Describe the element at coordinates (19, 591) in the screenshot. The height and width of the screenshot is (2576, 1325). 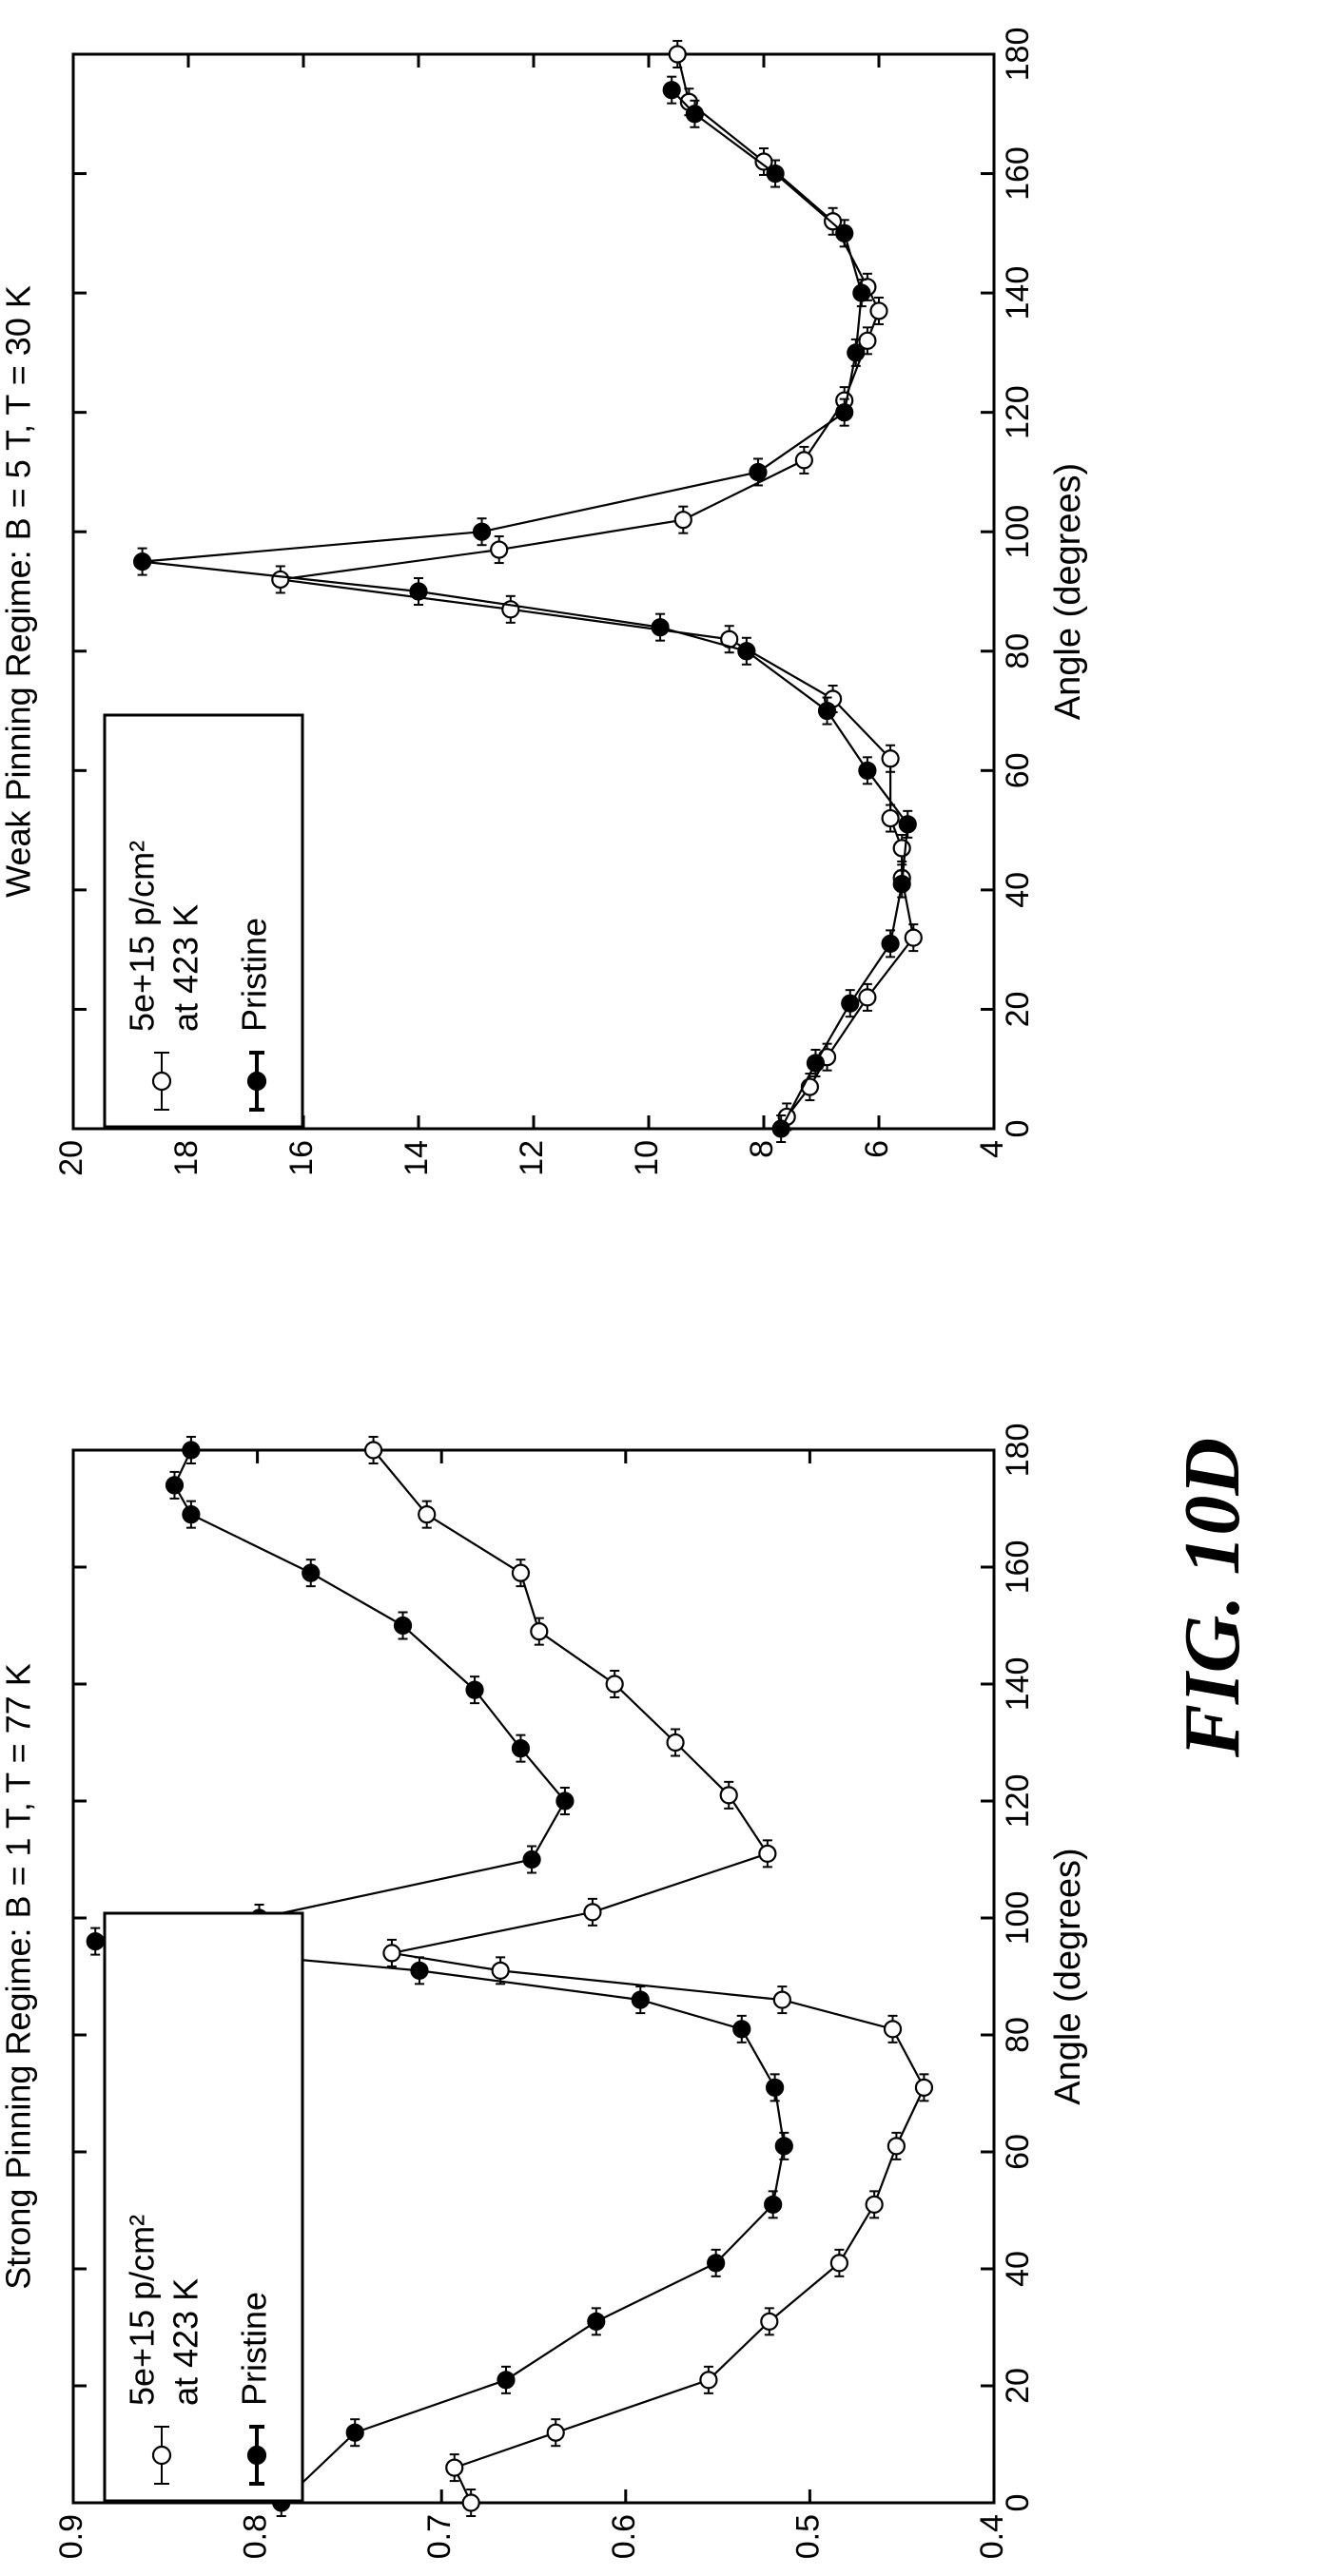
I see `chart-title: Weak Pinning Regime: B = 5 T, T = 30 K` at that location.